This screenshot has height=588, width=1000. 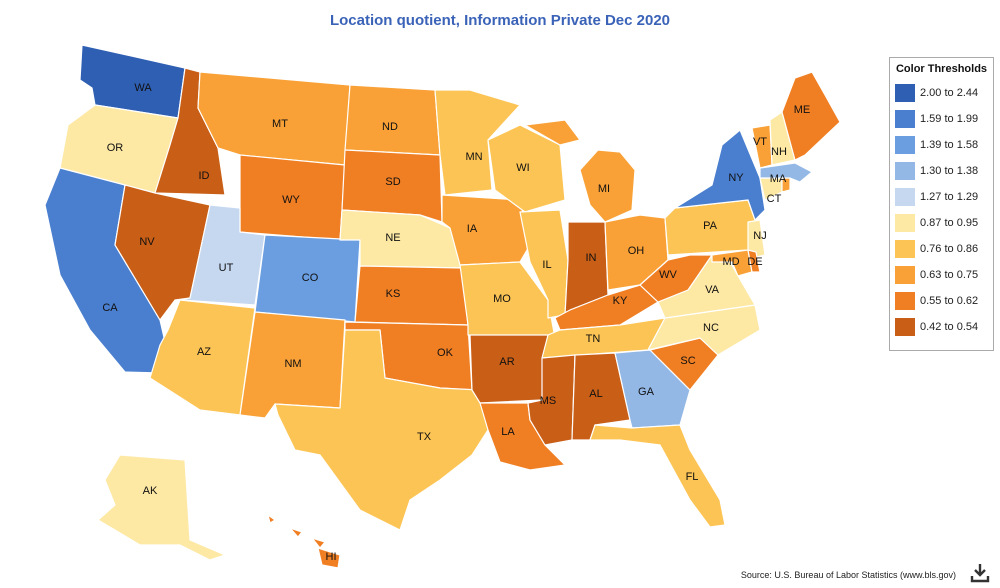 I want to click on legend-label: 1.39 to 1.58, so click(x=949, y=145).